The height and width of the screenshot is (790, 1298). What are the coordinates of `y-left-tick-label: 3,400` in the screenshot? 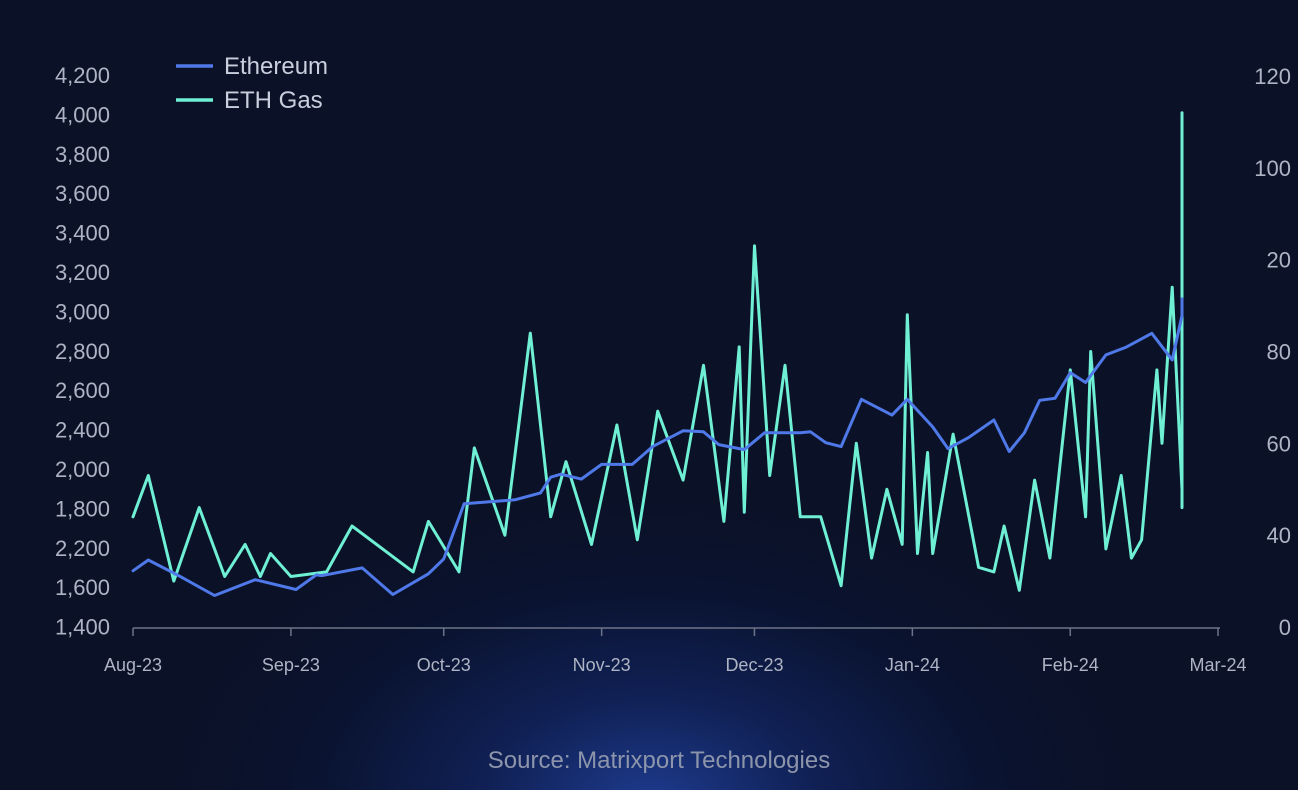 It's located at (82, 233).